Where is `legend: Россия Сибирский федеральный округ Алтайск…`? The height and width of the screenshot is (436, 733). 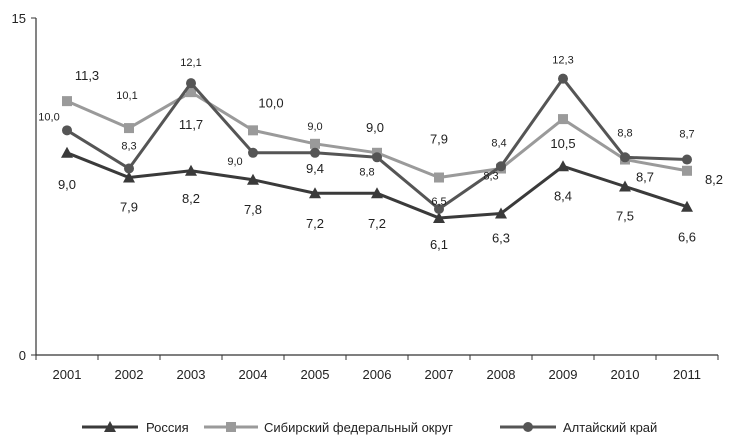 legend: Россия Сибирский федеральный округ Алтайск… is located at coordinates (369, 427).